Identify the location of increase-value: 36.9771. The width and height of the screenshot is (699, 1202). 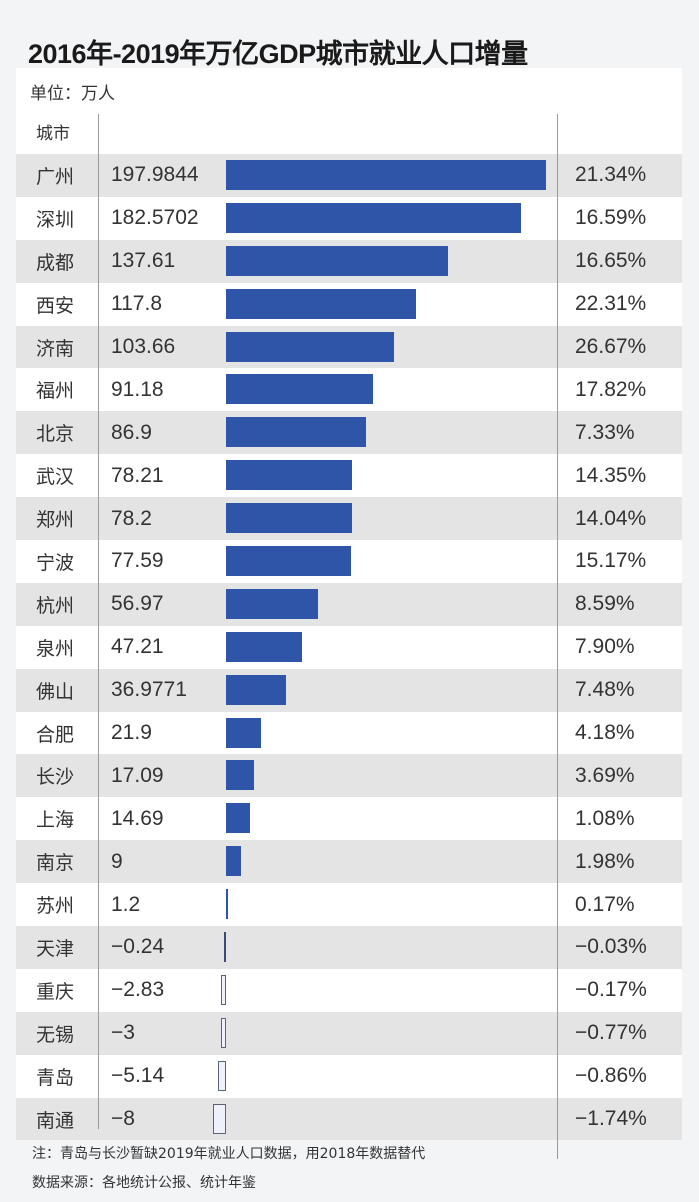
(149, 690).